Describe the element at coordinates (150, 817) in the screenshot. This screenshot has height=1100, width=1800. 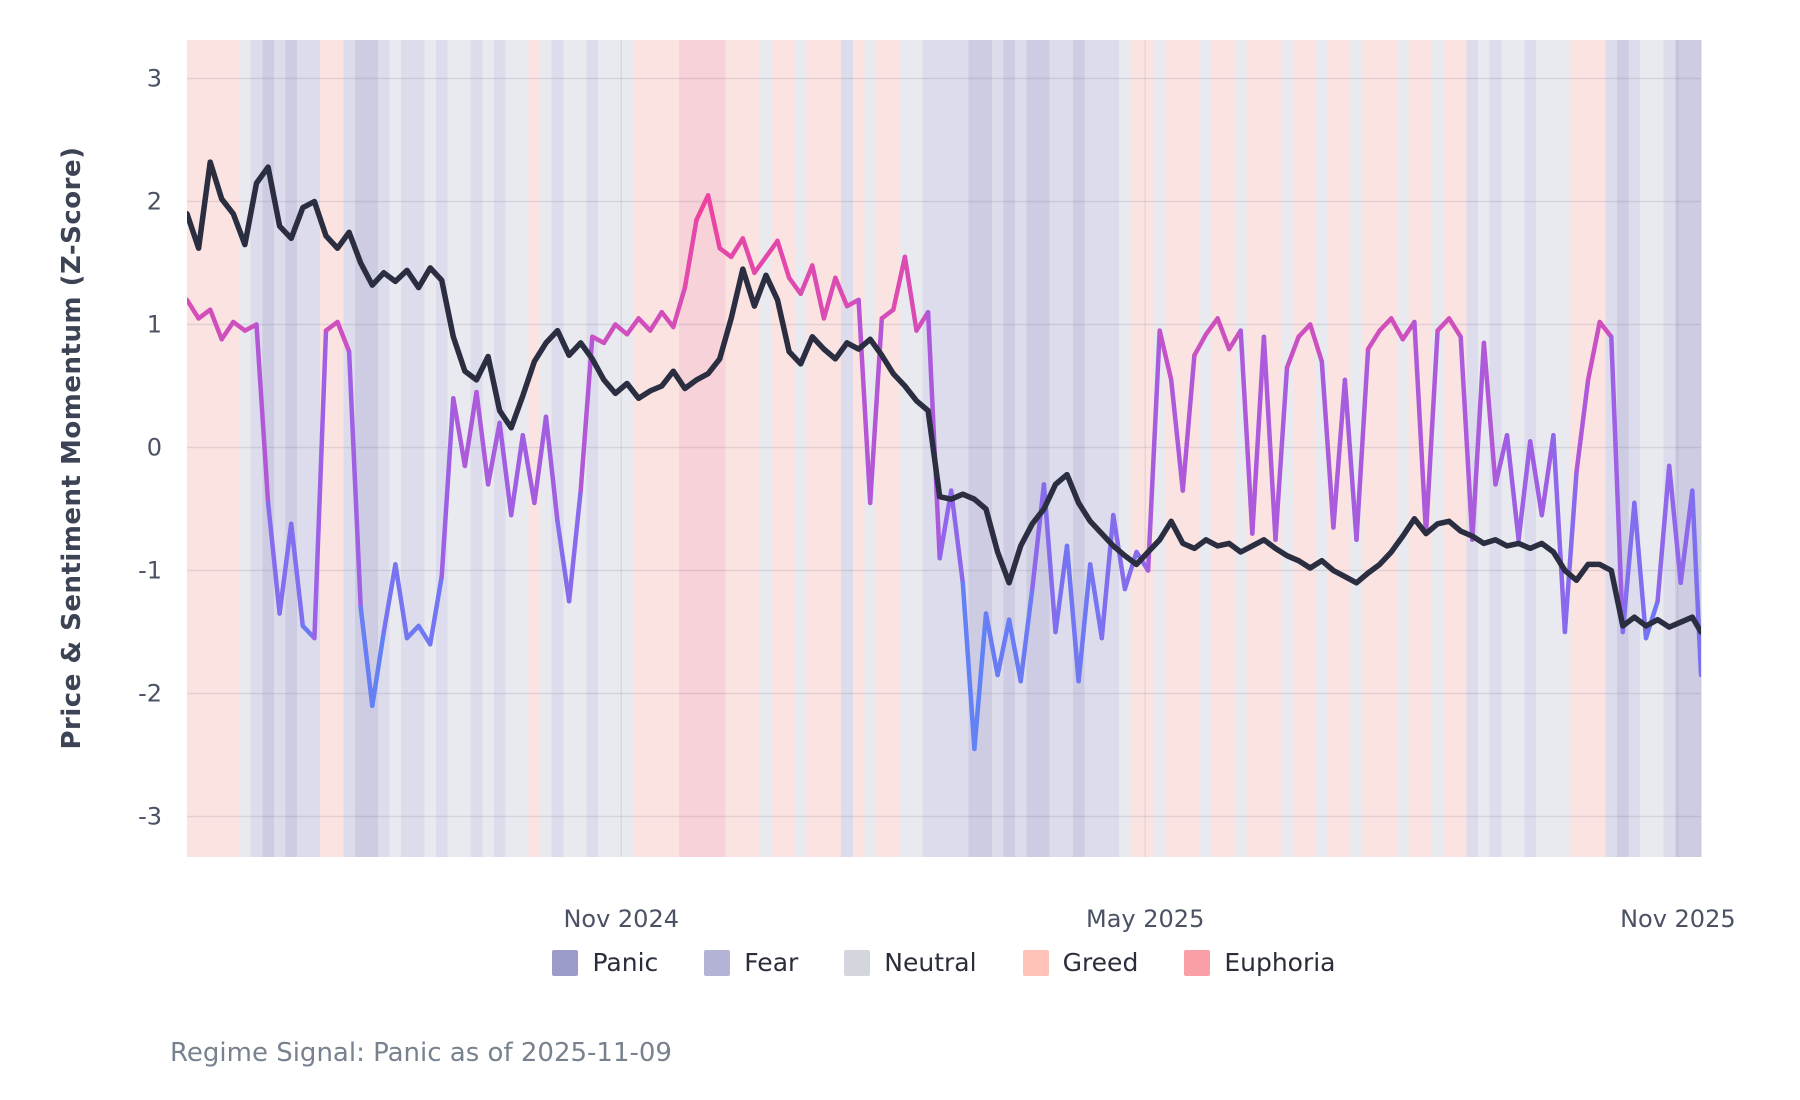
I see `y-tick-label: -3` at that location.